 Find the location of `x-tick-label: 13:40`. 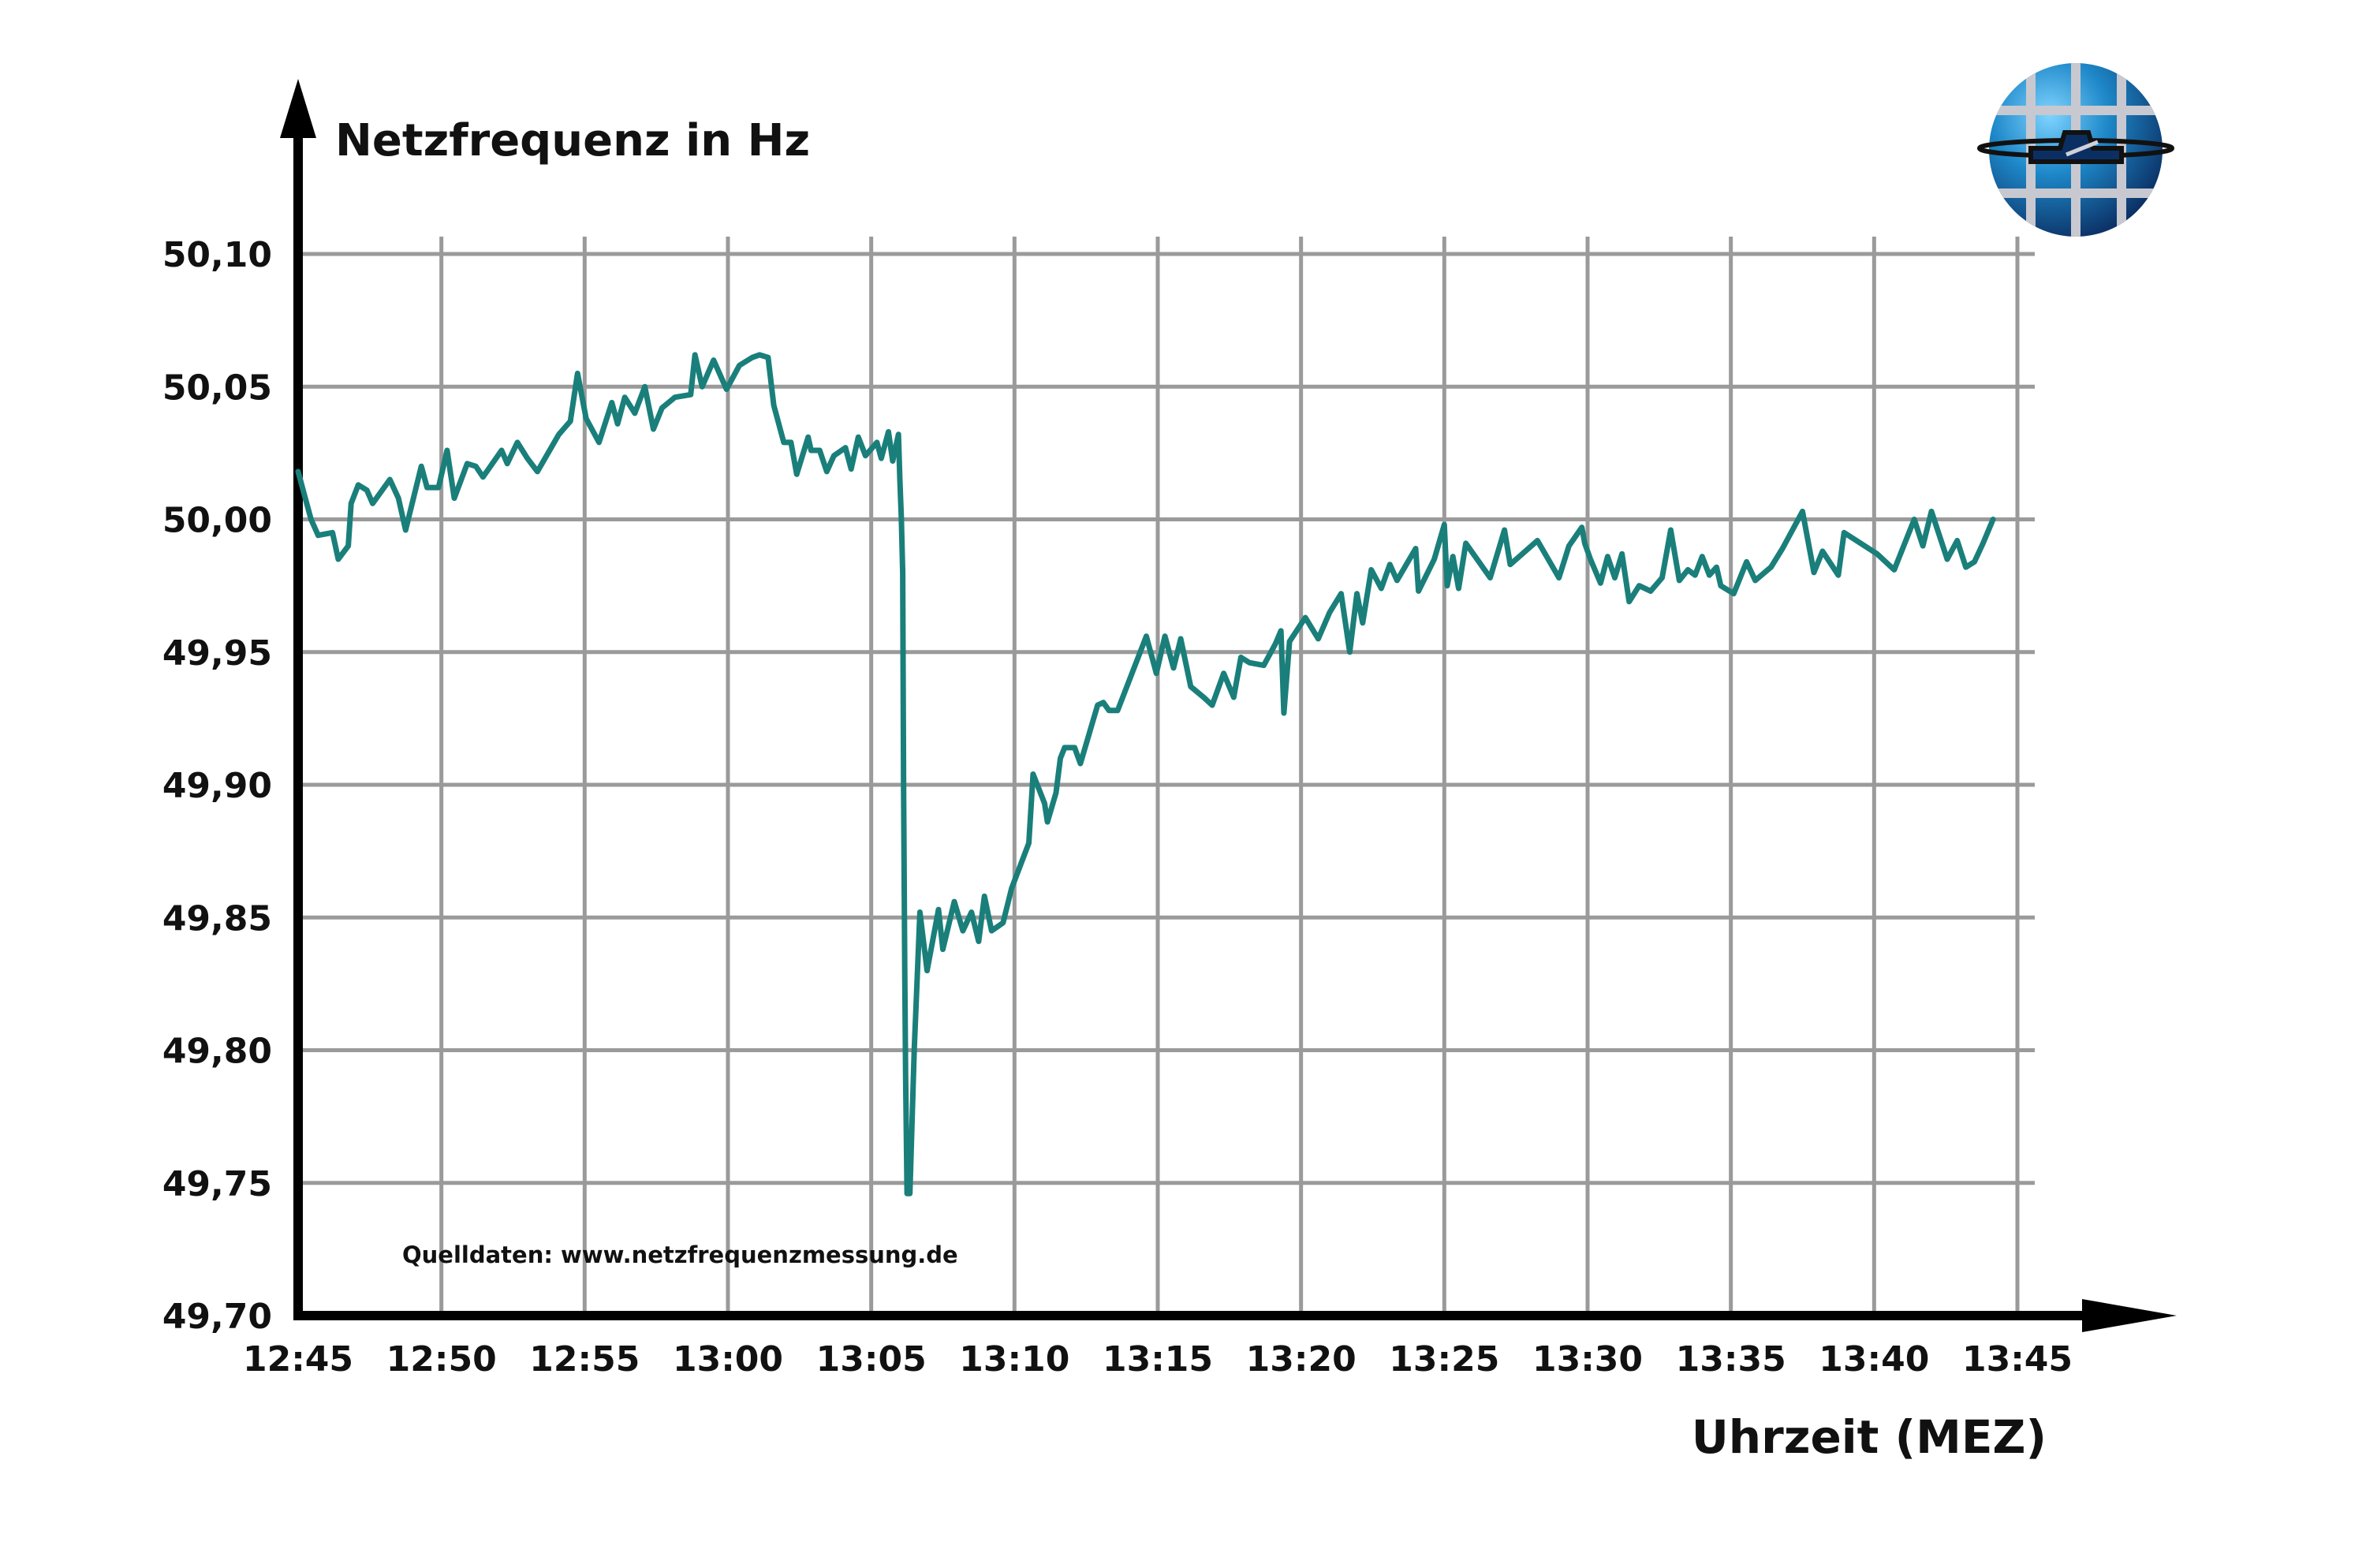

x-tick-label: 13:40 is located at coordinates (1874, 1359).